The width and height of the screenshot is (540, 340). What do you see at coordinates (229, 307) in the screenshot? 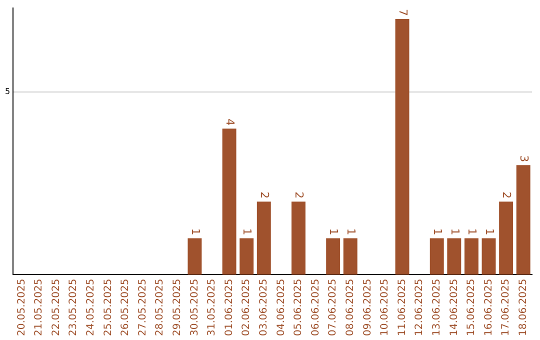
I see `x-tick-label: 01.06.2025` at bounding box center [229, 307].